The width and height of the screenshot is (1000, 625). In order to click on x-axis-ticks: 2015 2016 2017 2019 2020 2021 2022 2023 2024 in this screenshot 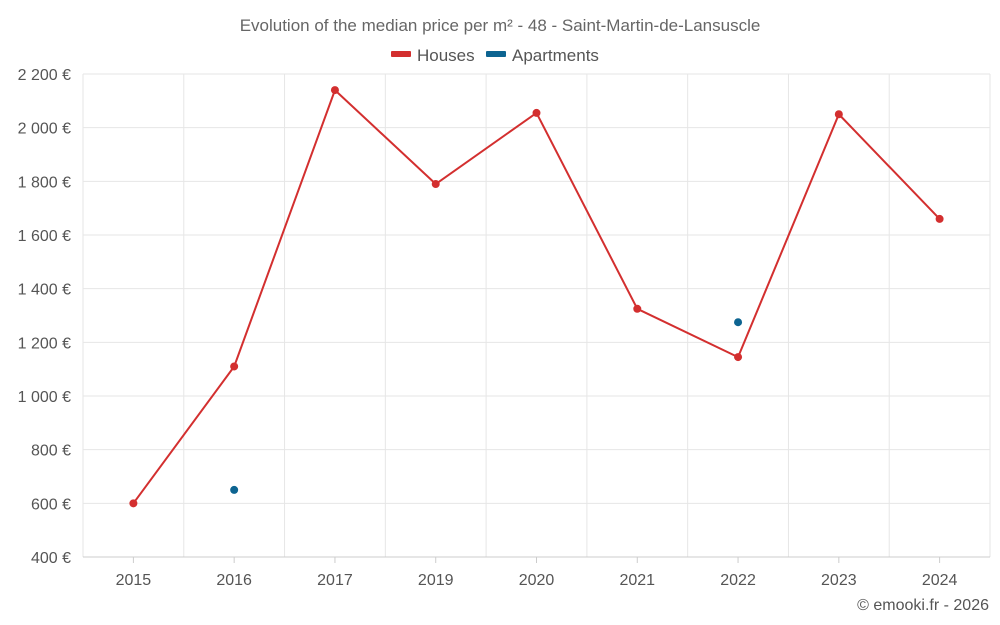, I will do `click(537, 580)`.